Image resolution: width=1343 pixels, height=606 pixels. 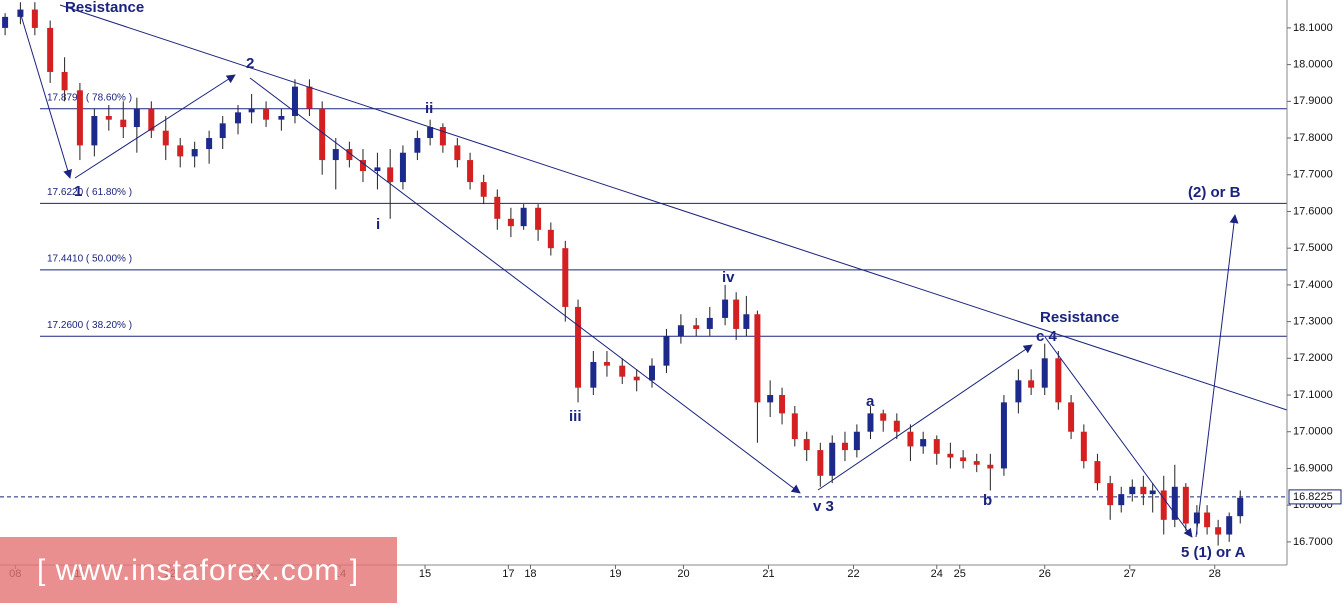 What do you see at coordinates (937, 574) in the screenshot?
I see `x-tick-label: 24` at bounding box center [937, 574].